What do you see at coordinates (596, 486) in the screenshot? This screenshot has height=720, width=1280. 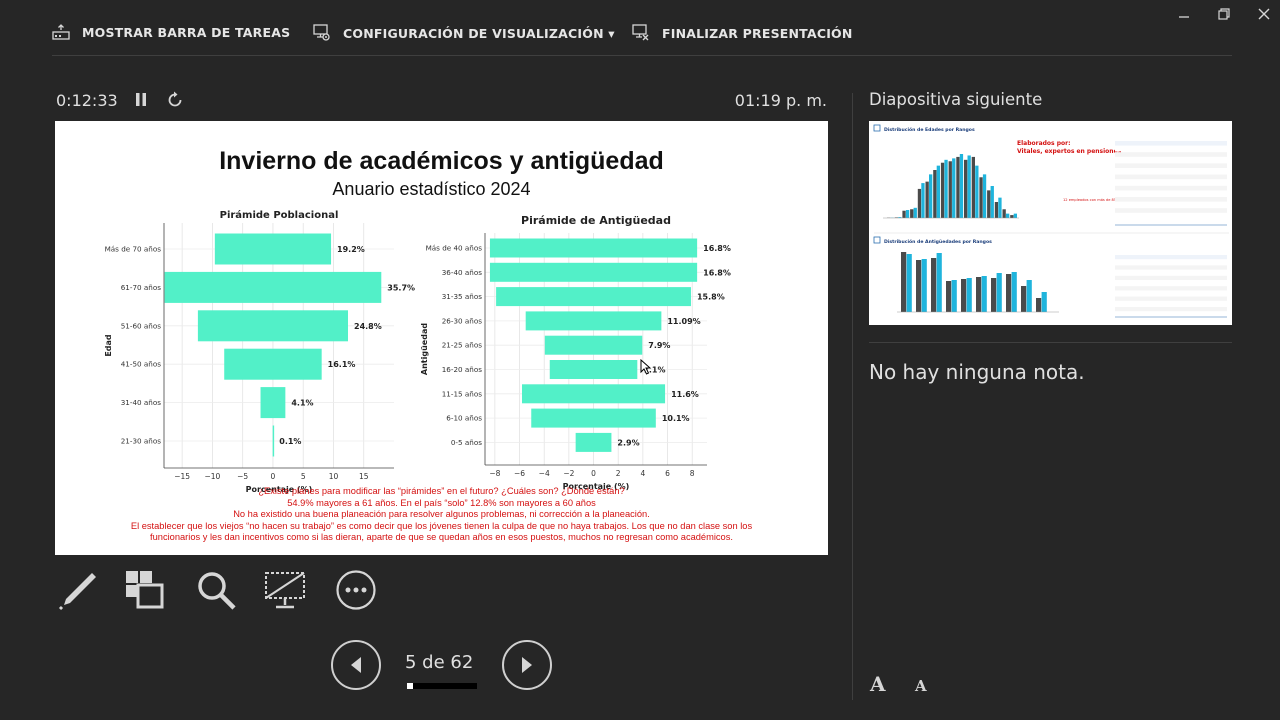 I see `x-axis-label: Porcentaje (%)` at bounding box center [596, 486].